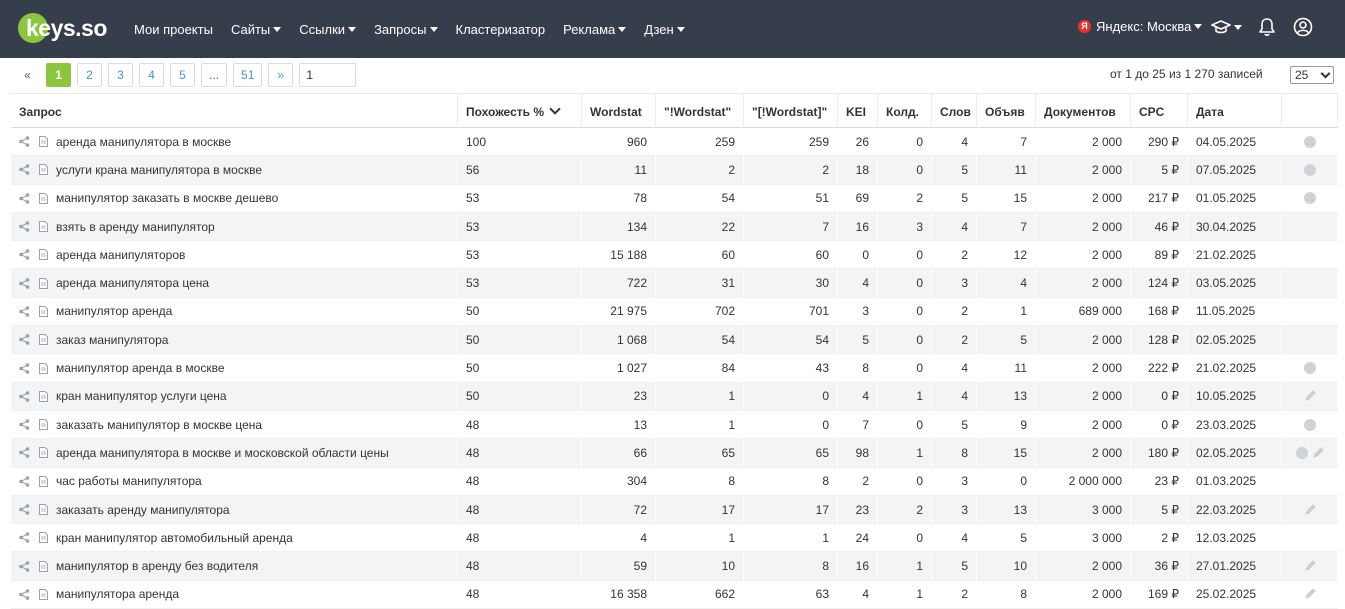 This screenshot has height=609, width=1345. What do you see at coordinates (120, 75) in the screenshot?
I see `page-button: 3` at bounding box center [120, 75].